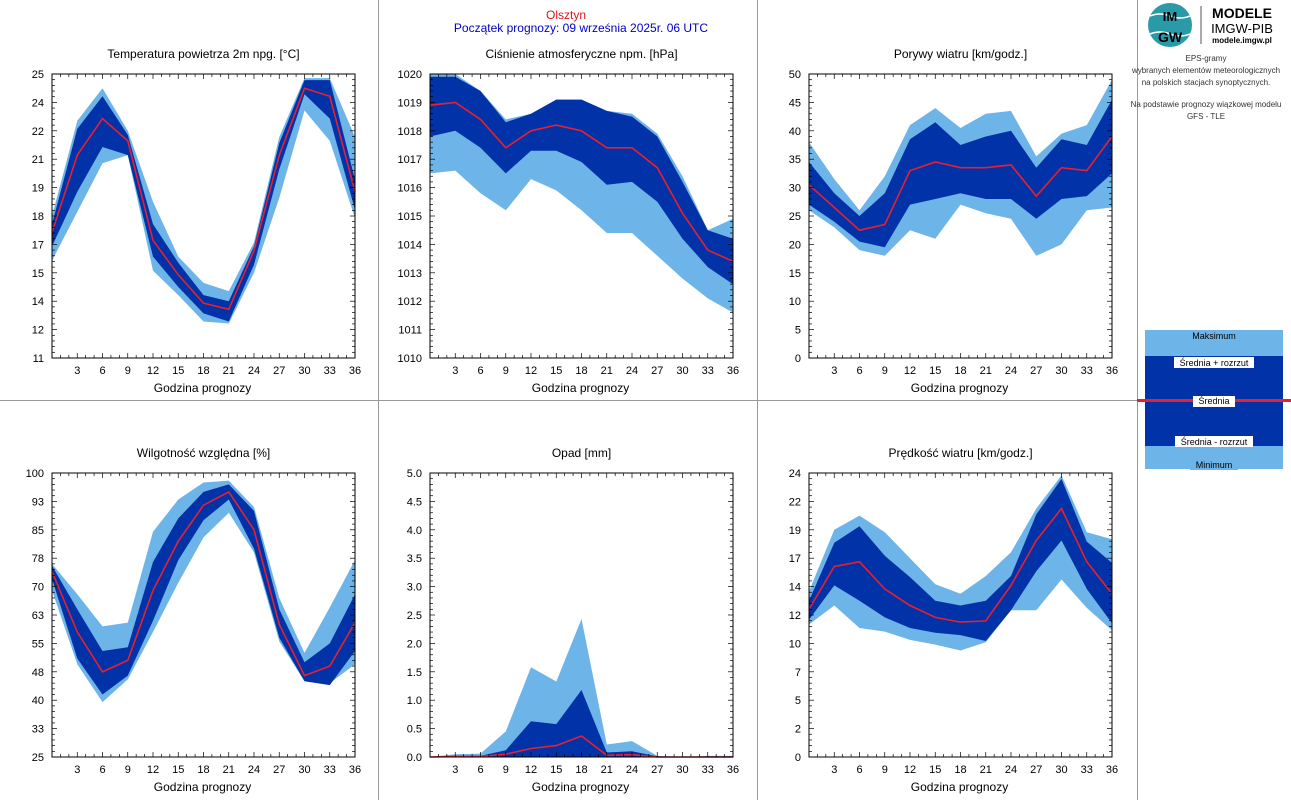 The image size is (1291, 800). Describe the element at coordinates (607, 770) in the screenshot. I see `precipitation-xtick-label: 21` at that location.